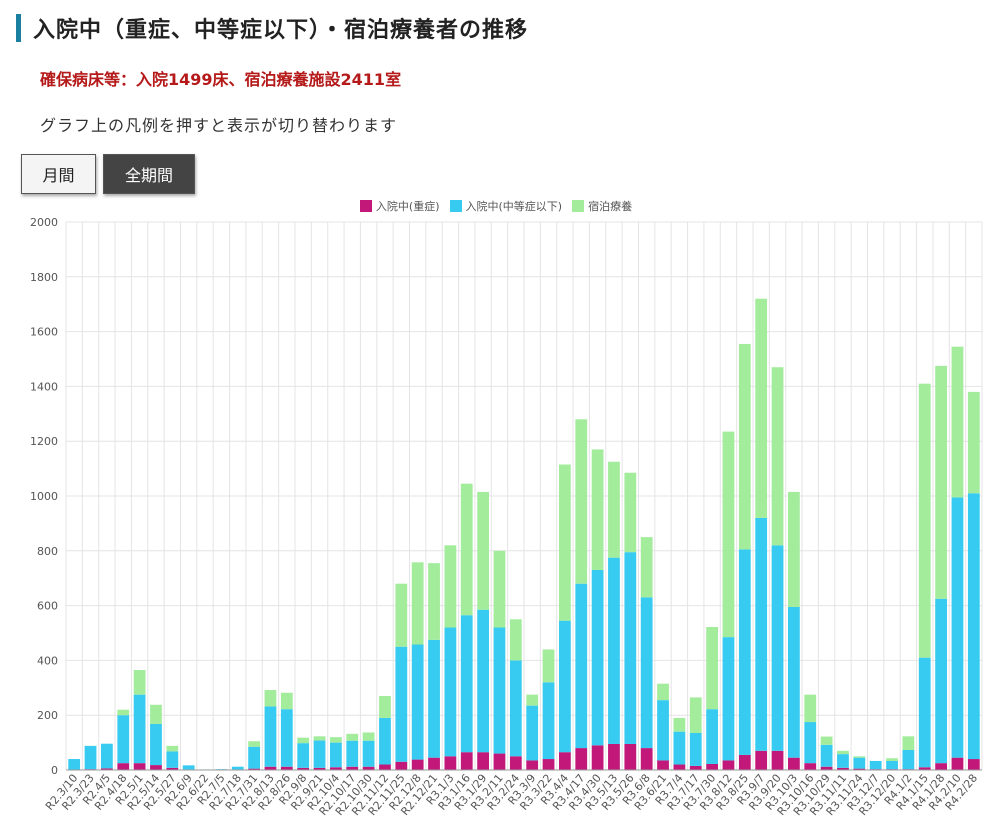 This screenshot has width=992, height=834. What do you see at coordinates (399, 206) in the screenshot?
I see `legend-item-severe: 入院中(重症)` at bounding box center [399, 206].